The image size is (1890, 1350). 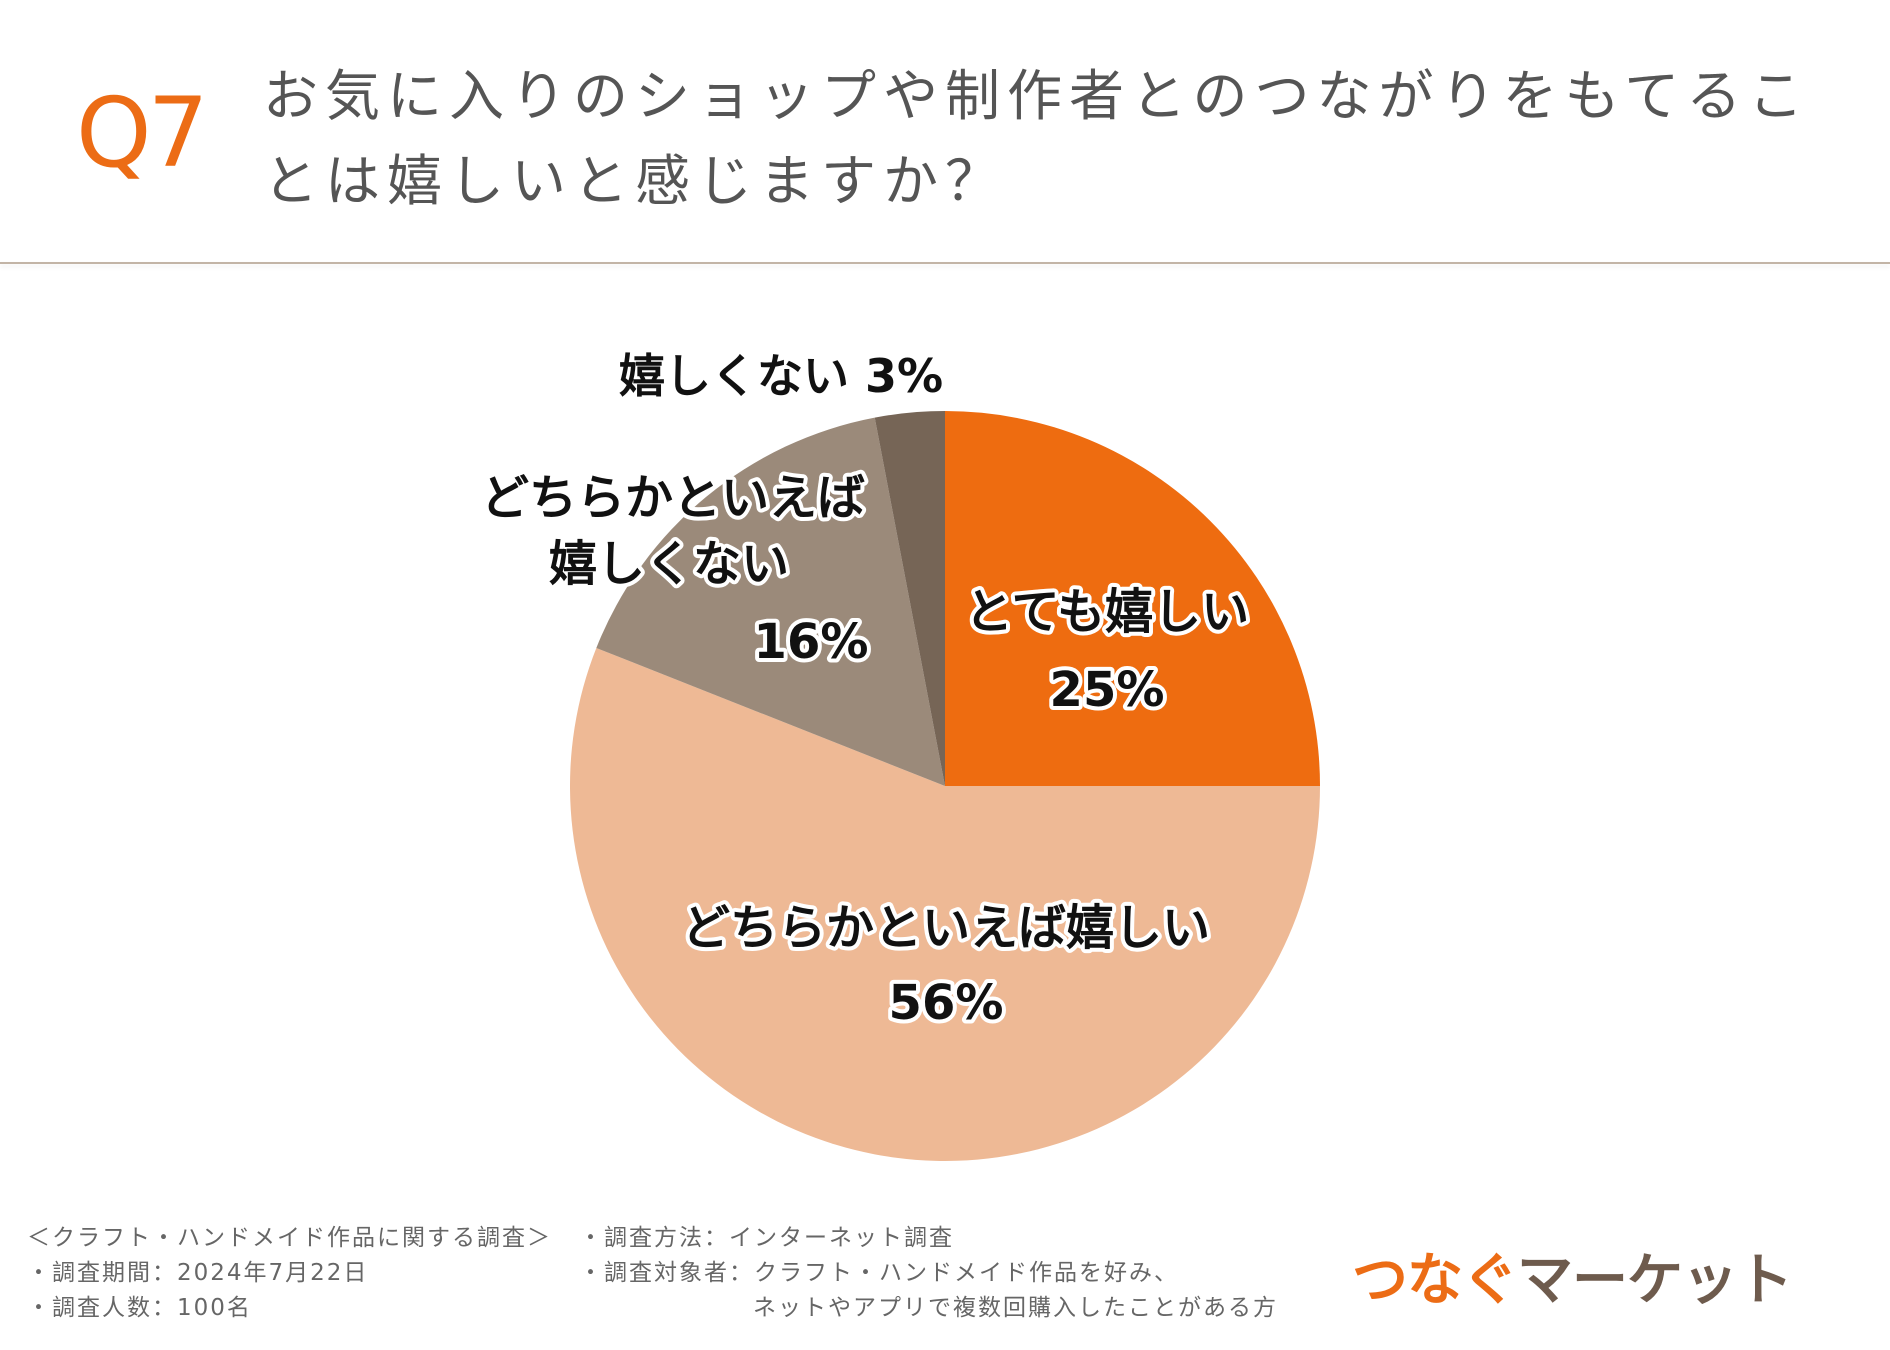 I want to click on slice-label-not-happy-group: 嬉しくない 3%, so click(x=781, y=376).